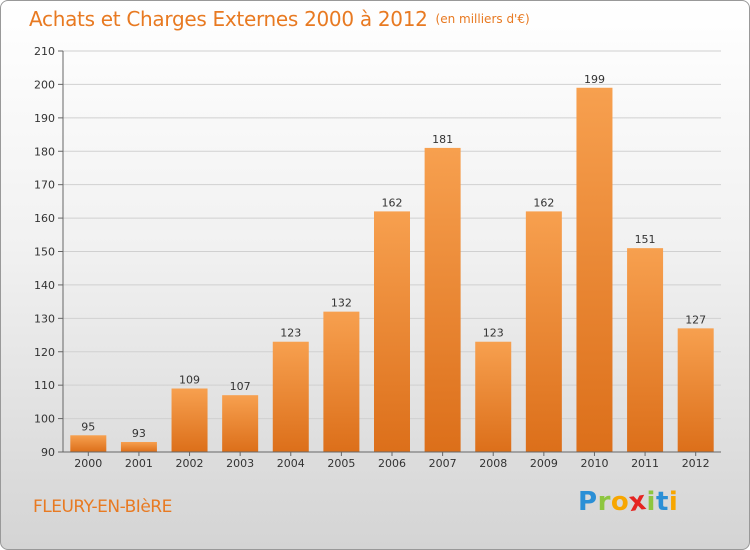 This screenshot has width=750, height=550. Describe the element at coordinates (88, 426) in the screenshot. I see `bar-value-label: 95` at that location.